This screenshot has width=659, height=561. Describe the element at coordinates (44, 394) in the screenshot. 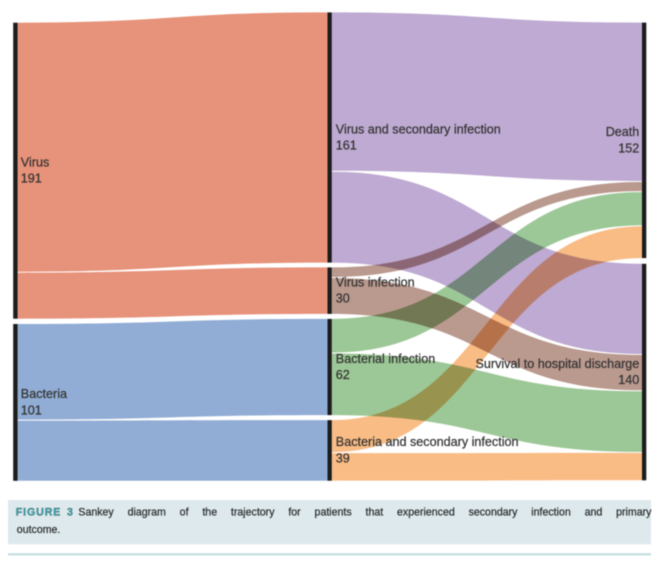

I see `svg-text: Bacteria` at that location.